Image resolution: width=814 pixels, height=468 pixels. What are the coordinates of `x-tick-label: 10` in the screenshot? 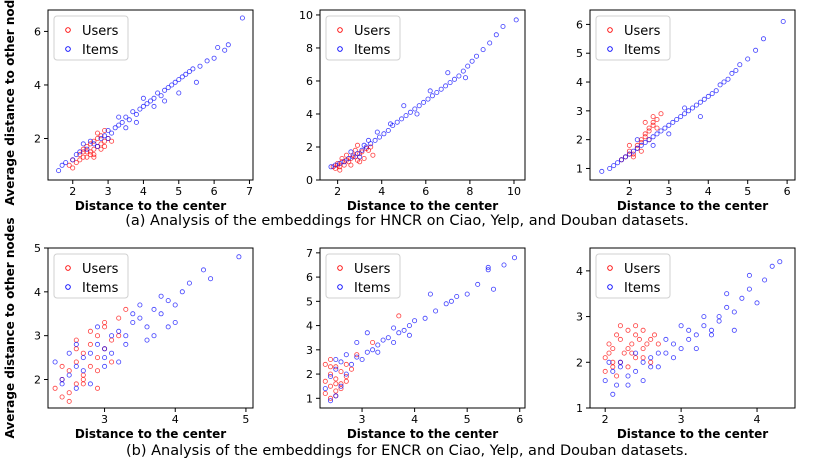 It's located at (514, 191).